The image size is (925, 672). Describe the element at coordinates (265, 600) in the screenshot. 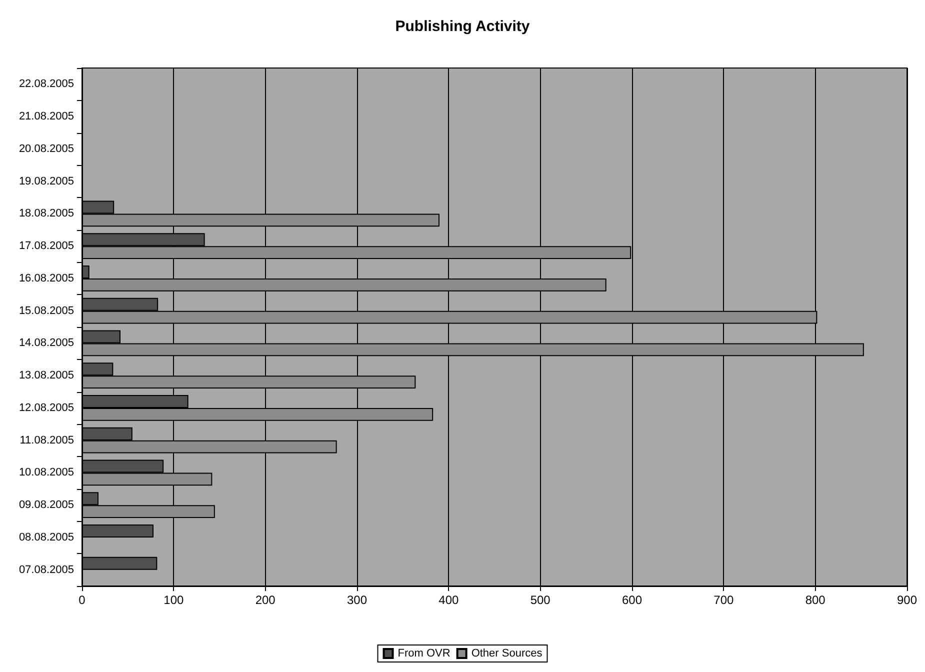

I see `x-tick-label: 200` at that location.